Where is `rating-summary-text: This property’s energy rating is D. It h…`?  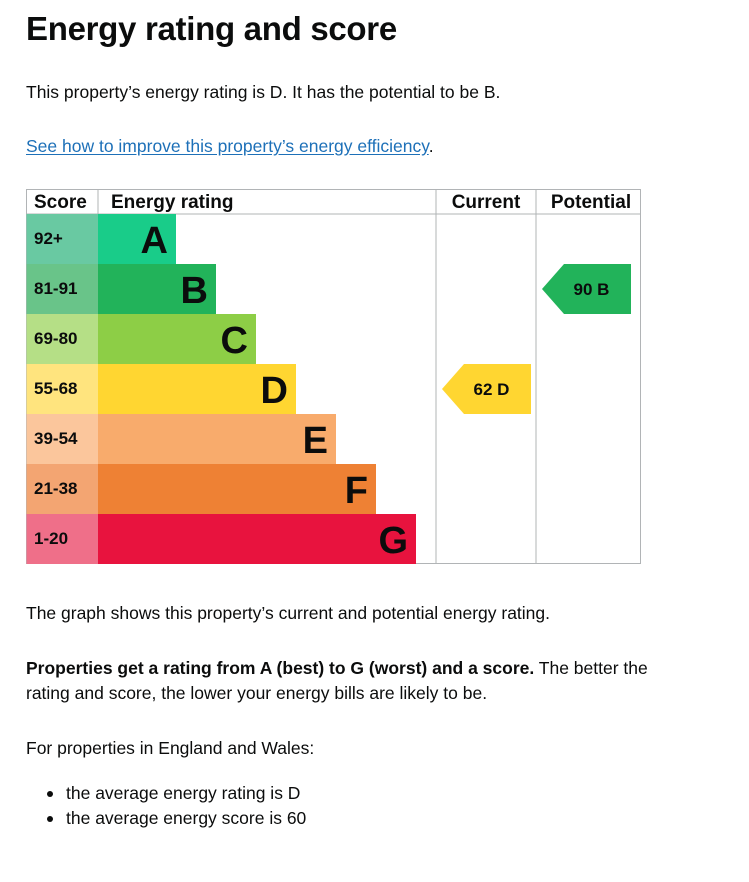
rating-summary-text: This property’s energy rating is D. It h… is located at coordinates (263, 92).